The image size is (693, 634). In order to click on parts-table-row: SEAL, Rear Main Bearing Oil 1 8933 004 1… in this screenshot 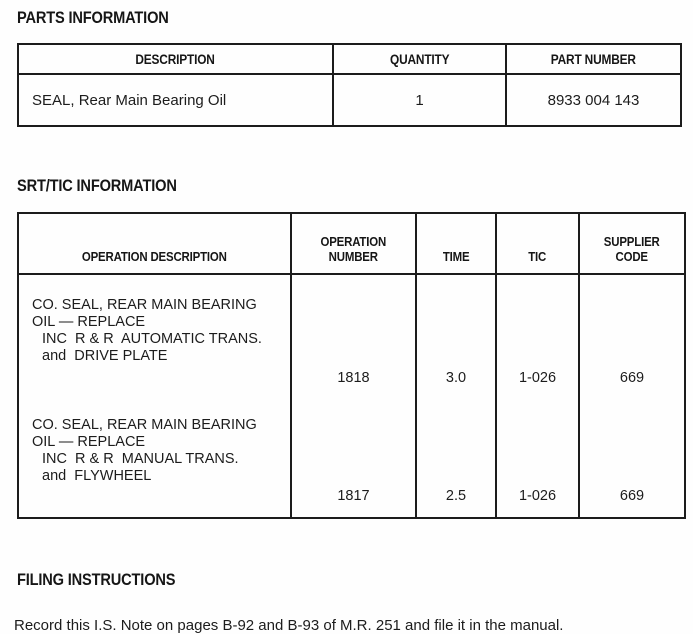, I will do `click(349, 100)`.